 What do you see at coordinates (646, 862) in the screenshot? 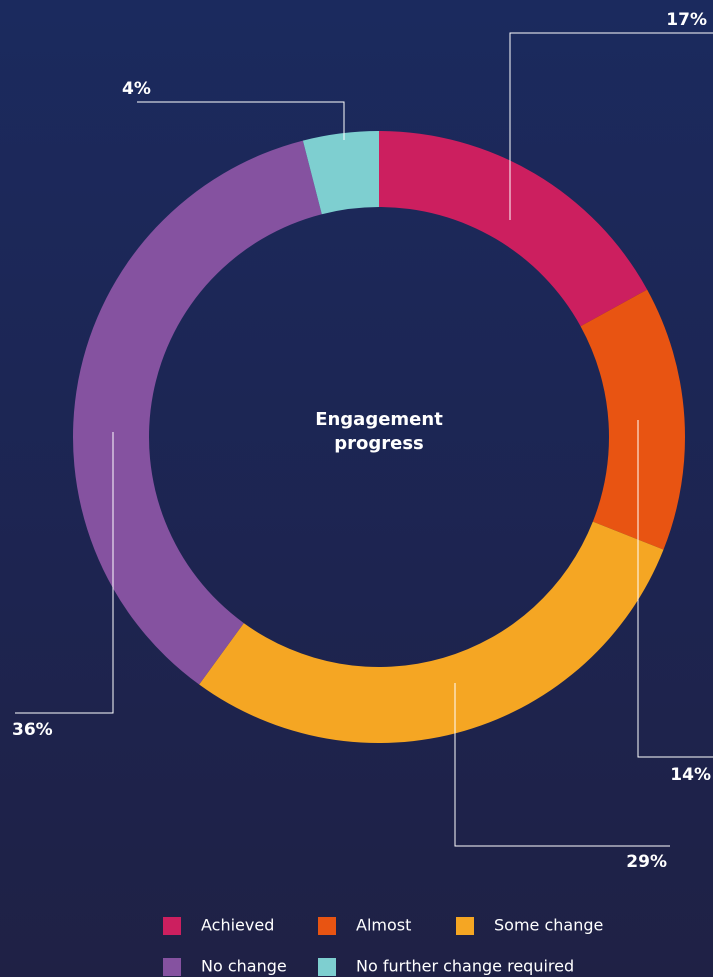
I see `data-label: 29%` at bounding box center [646, 862].